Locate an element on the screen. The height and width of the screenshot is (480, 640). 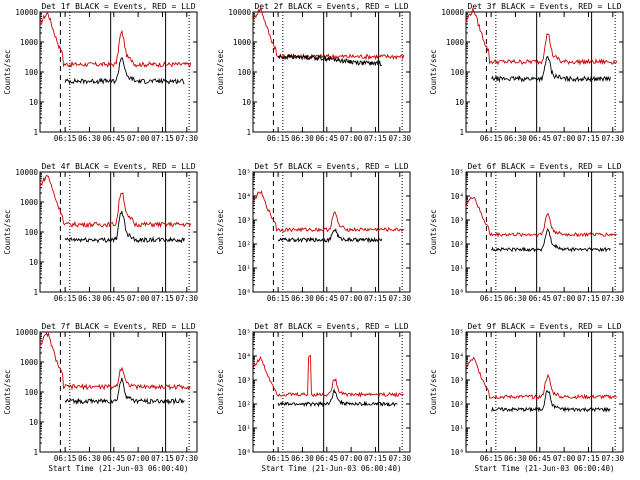
panel-title: Det 2f BLACK = Events, RED = LLD is located at coordinates (331, 6).